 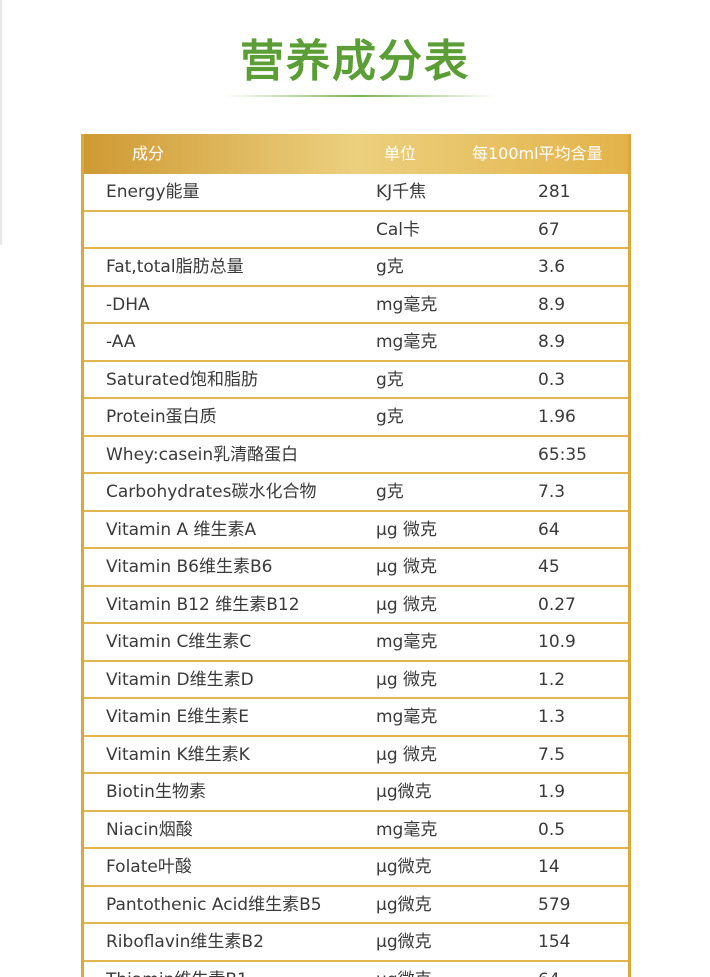 I want to click on table-row: Riboflavin维生素B2 μg微克 154, so click(x=356, y=943).